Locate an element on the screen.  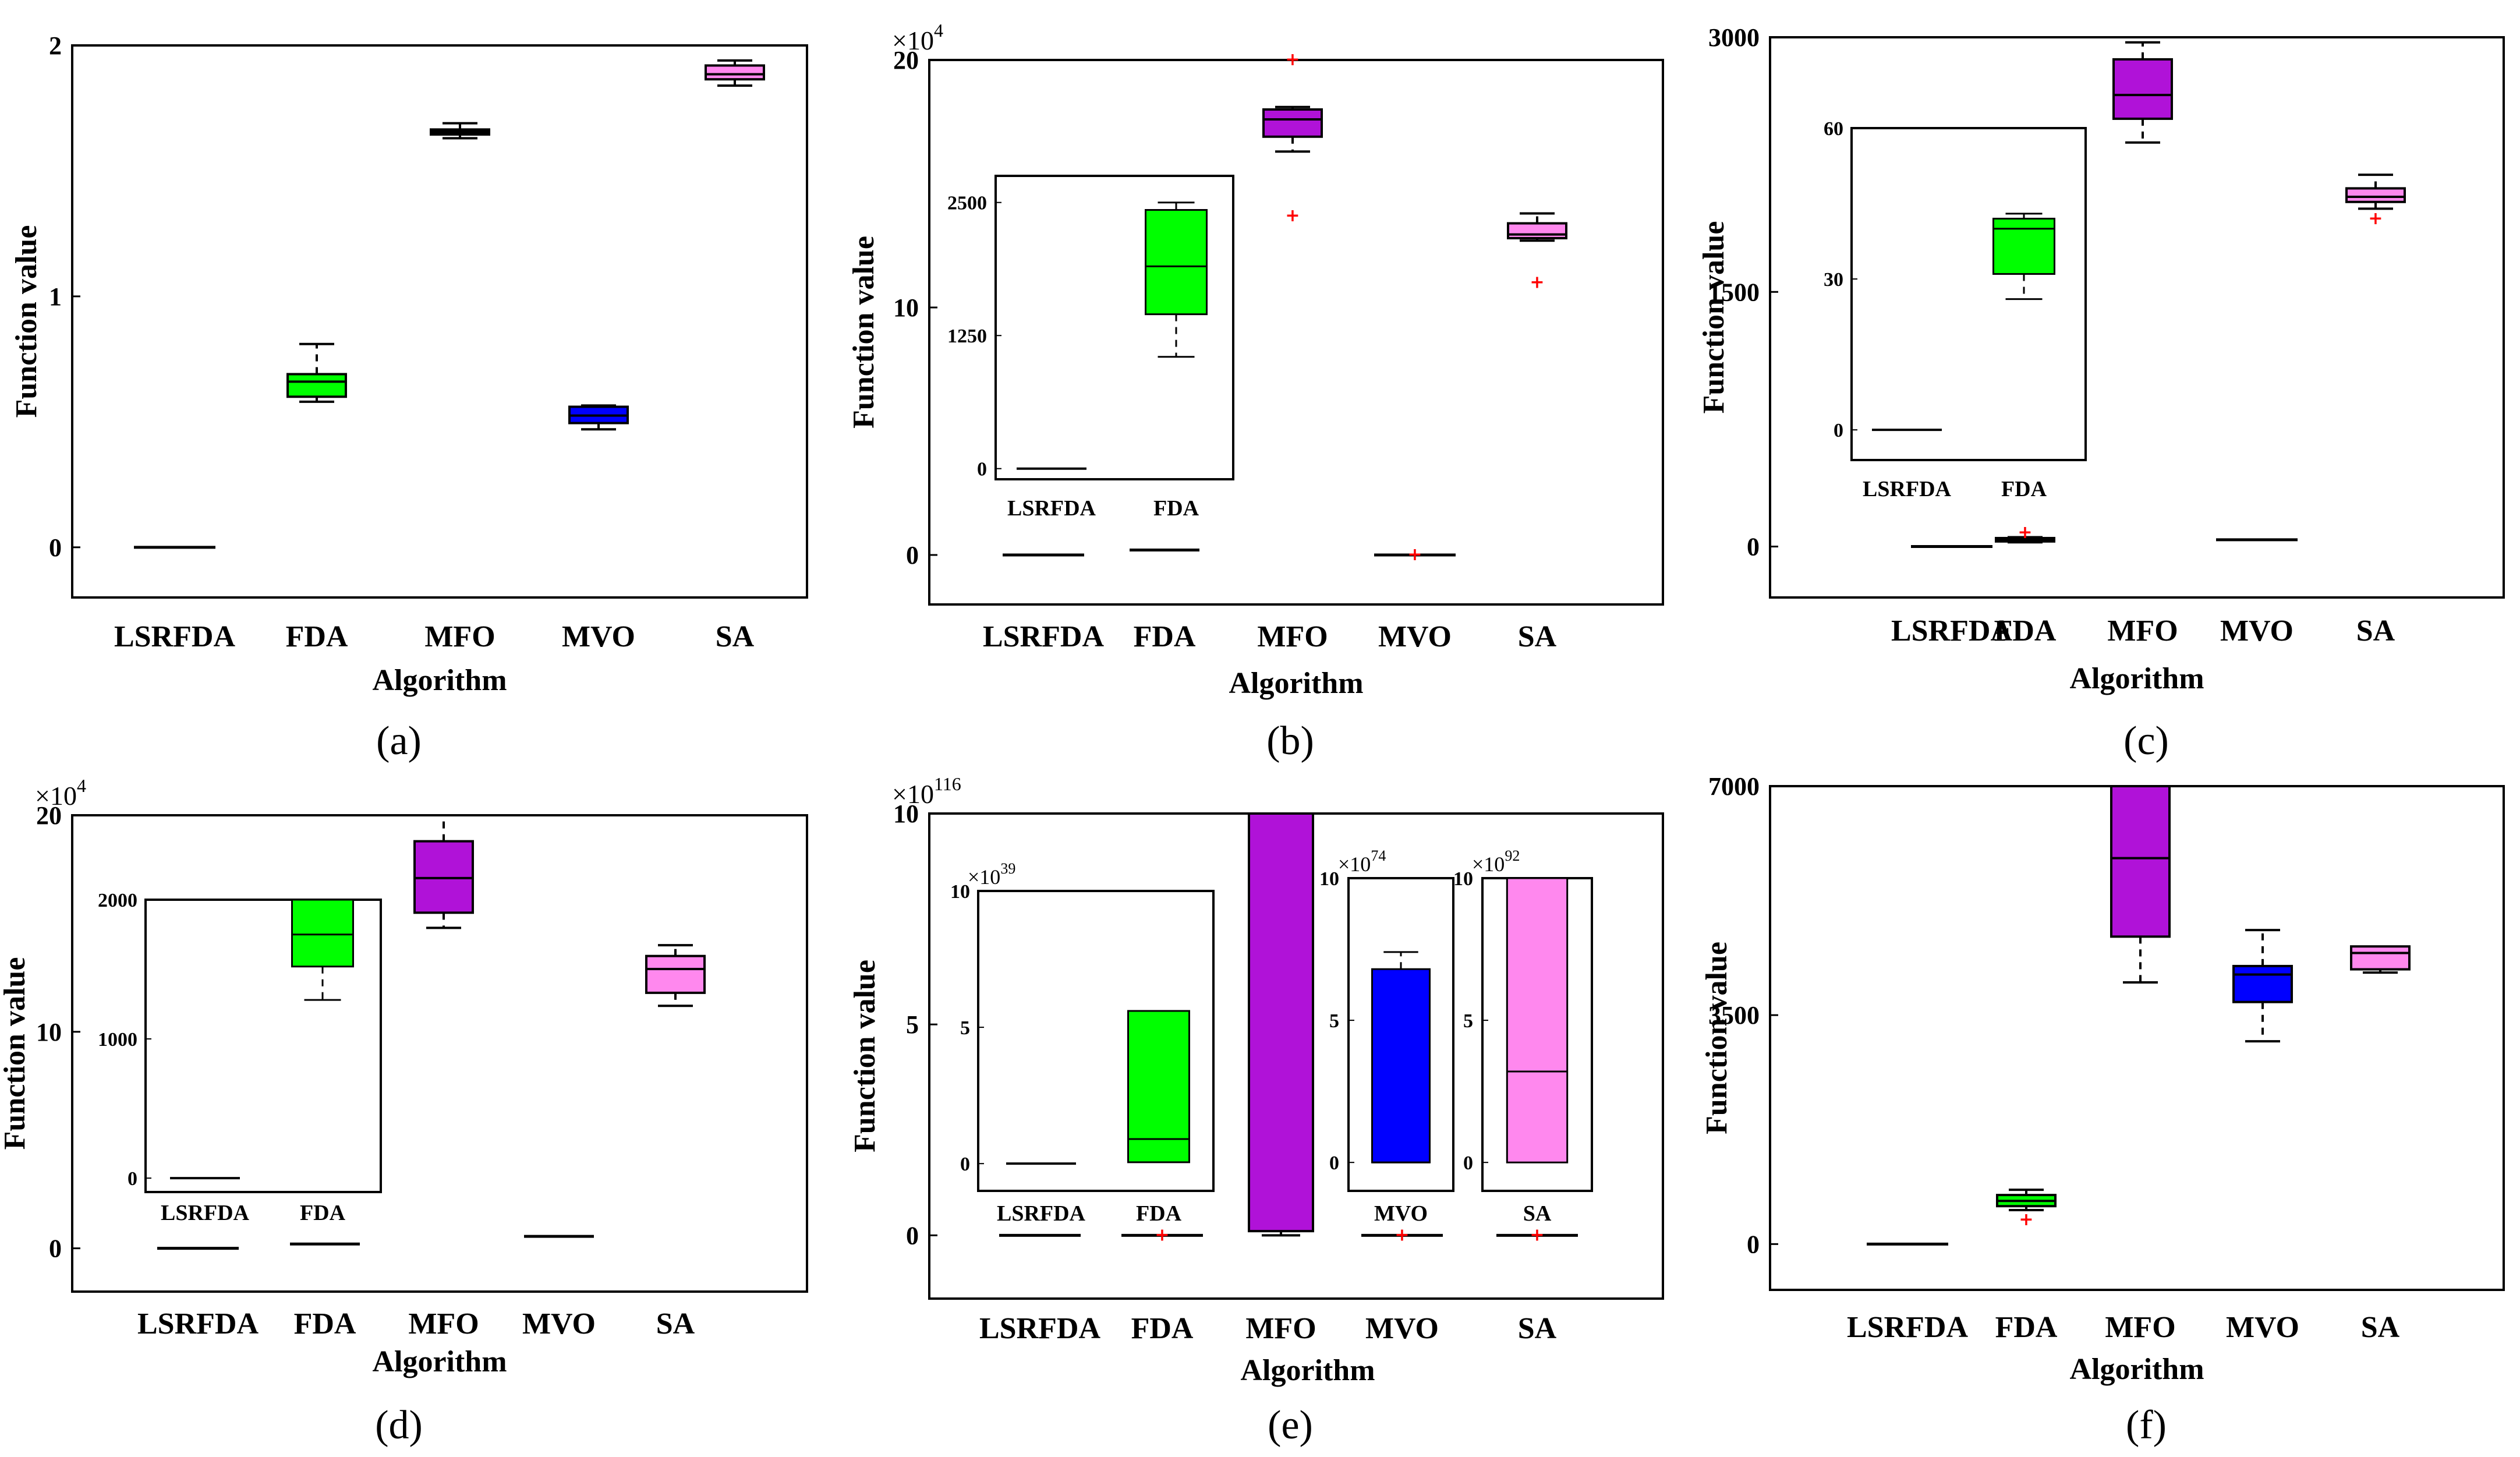
y-tick-label: 3000 is located at coordinates (1734, 37).